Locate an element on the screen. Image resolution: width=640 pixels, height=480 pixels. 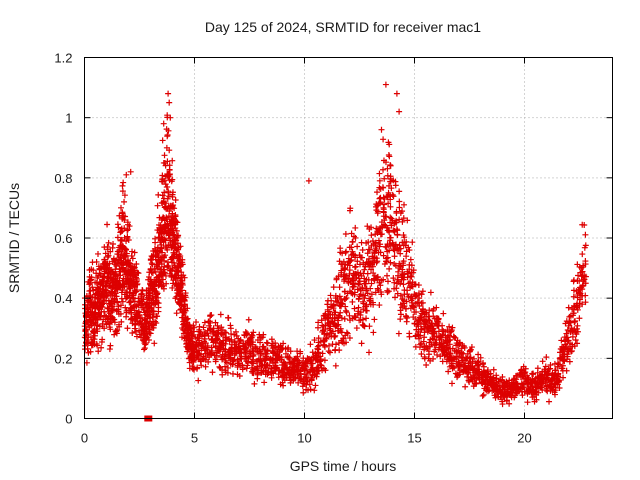
y-tick-label: 1.2 is located at coordinates (63, 58).